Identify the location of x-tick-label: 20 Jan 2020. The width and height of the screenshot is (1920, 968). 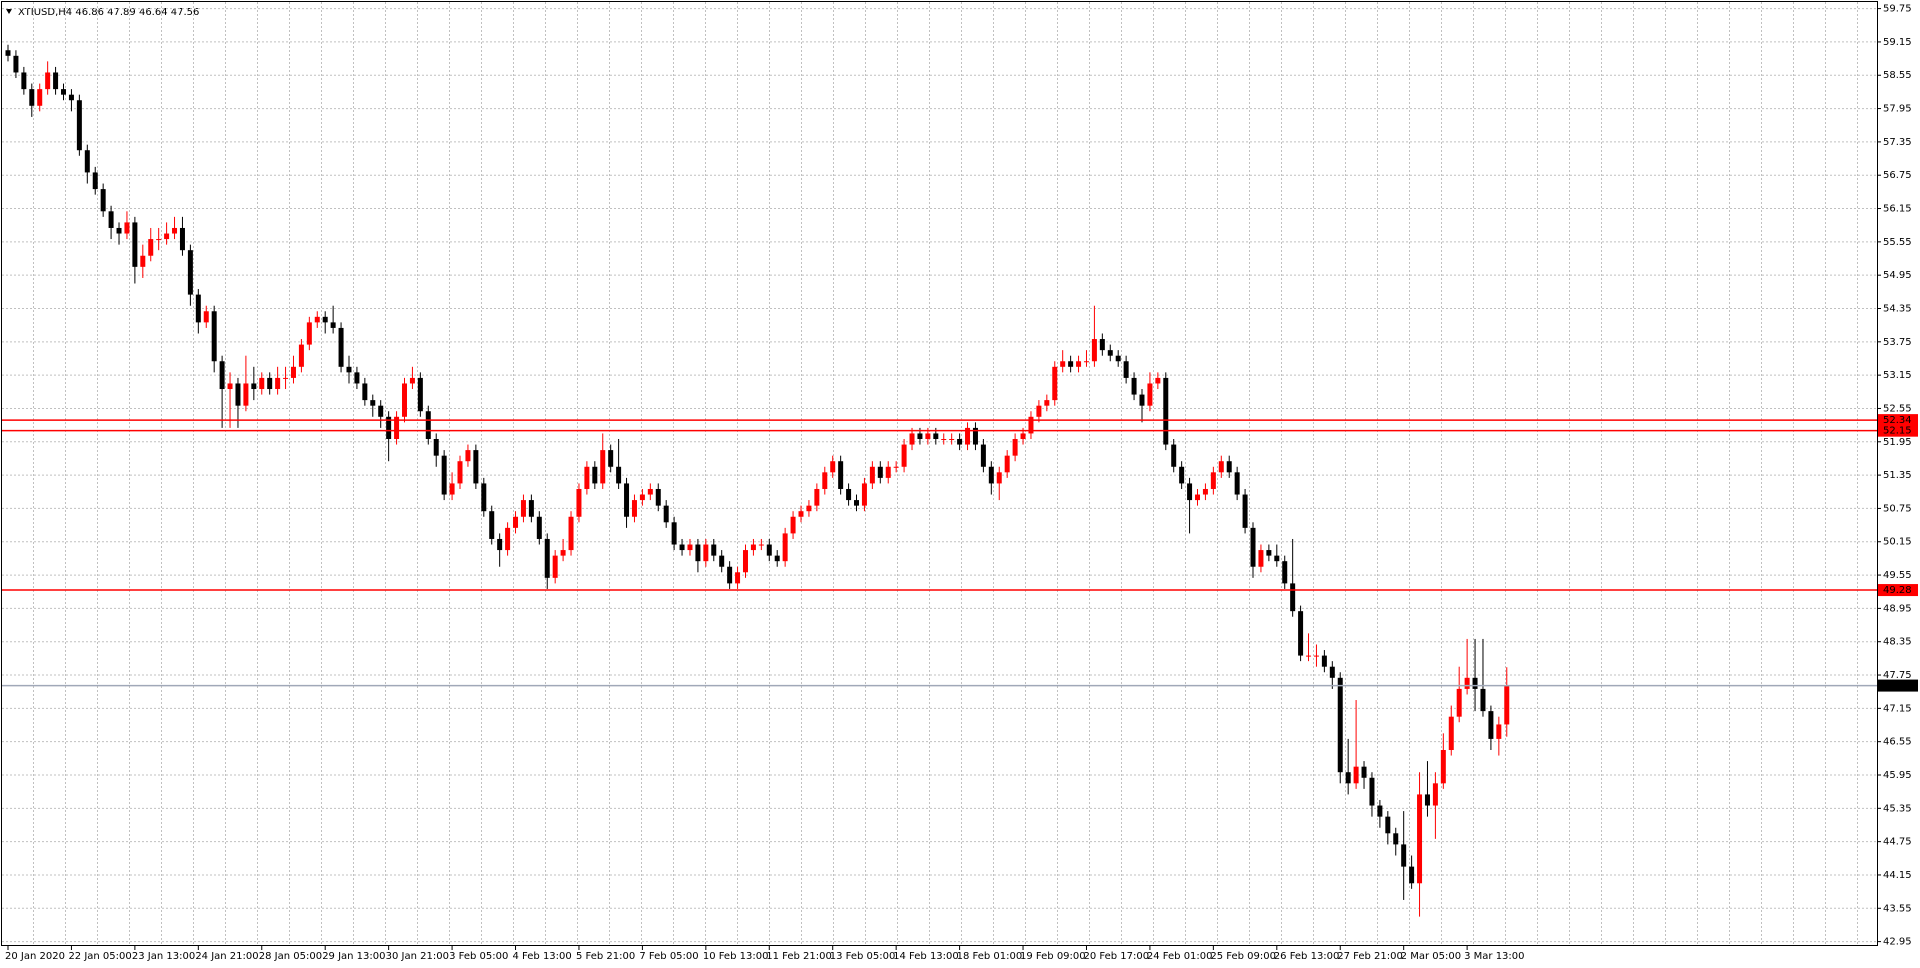
(35, 956).